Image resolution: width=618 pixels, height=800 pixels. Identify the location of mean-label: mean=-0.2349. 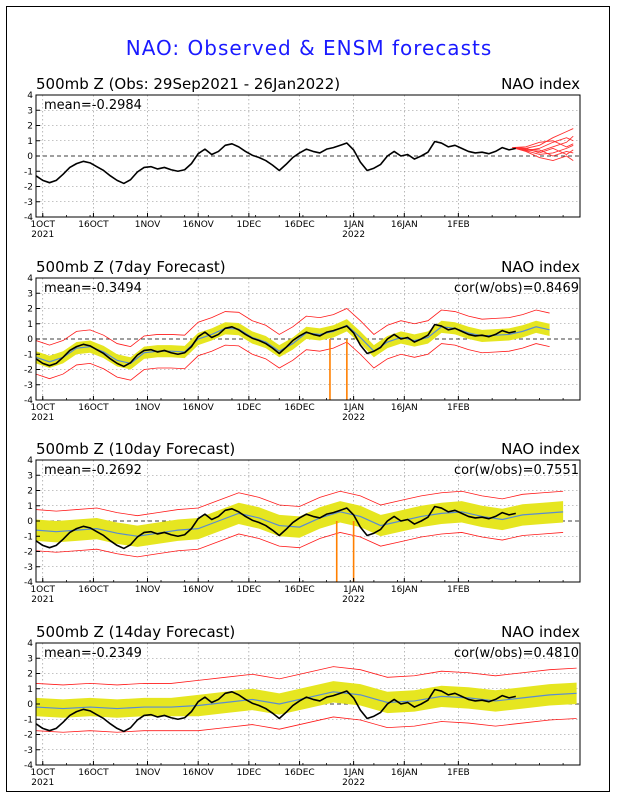
(93, 653).